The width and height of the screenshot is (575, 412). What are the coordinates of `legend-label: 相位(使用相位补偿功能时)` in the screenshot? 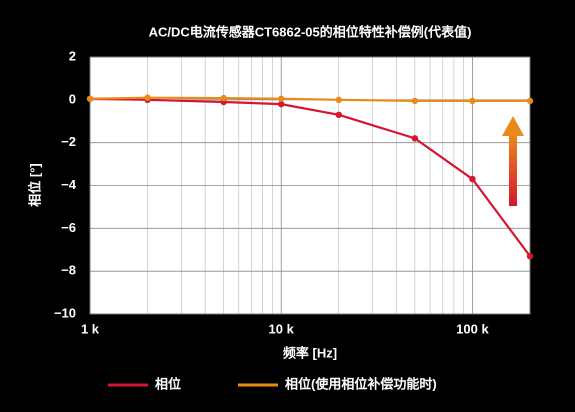 It's located at (361, 383).